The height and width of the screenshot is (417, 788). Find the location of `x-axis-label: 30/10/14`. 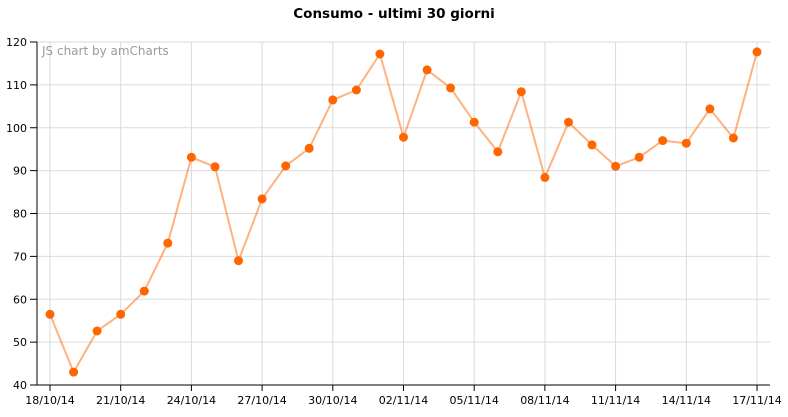

x-axis-label: 30/10/14 is located at coordinates (332, 400).